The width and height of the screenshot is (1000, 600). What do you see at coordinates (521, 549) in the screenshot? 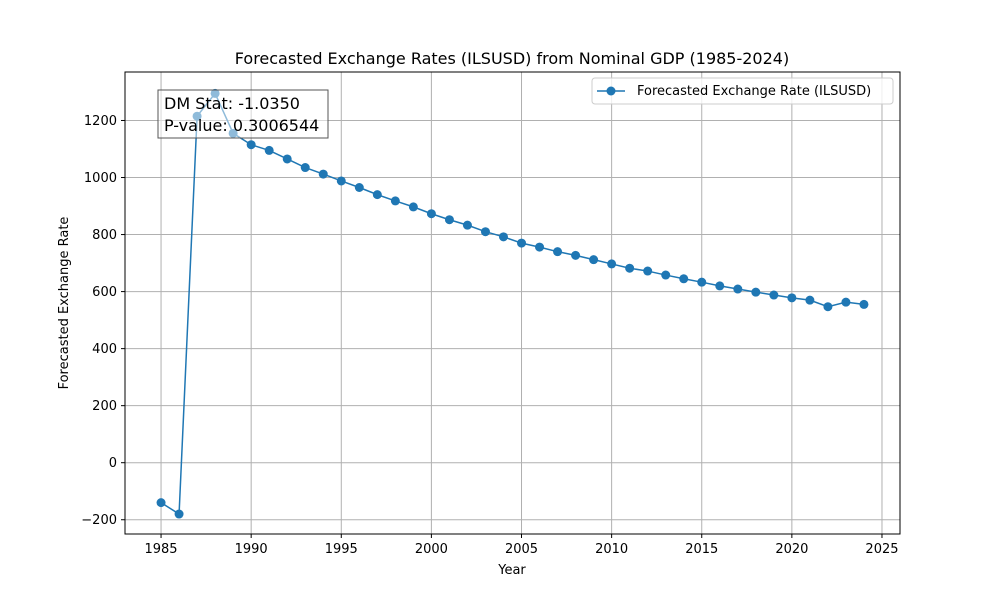
I see `x-tick-label: 2005` at bounding box center [521, 549].